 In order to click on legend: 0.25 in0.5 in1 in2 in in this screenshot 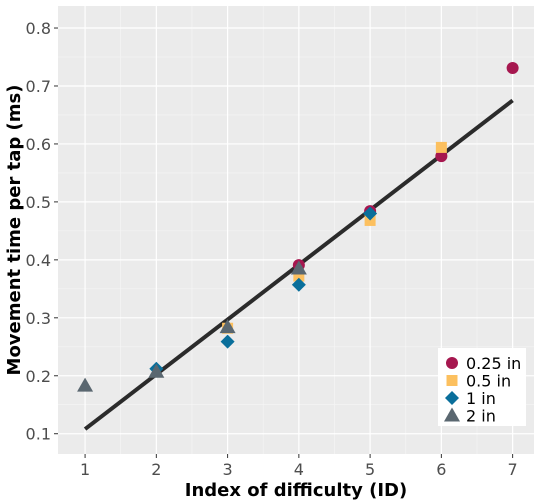, I will do `click(482, 387)`.